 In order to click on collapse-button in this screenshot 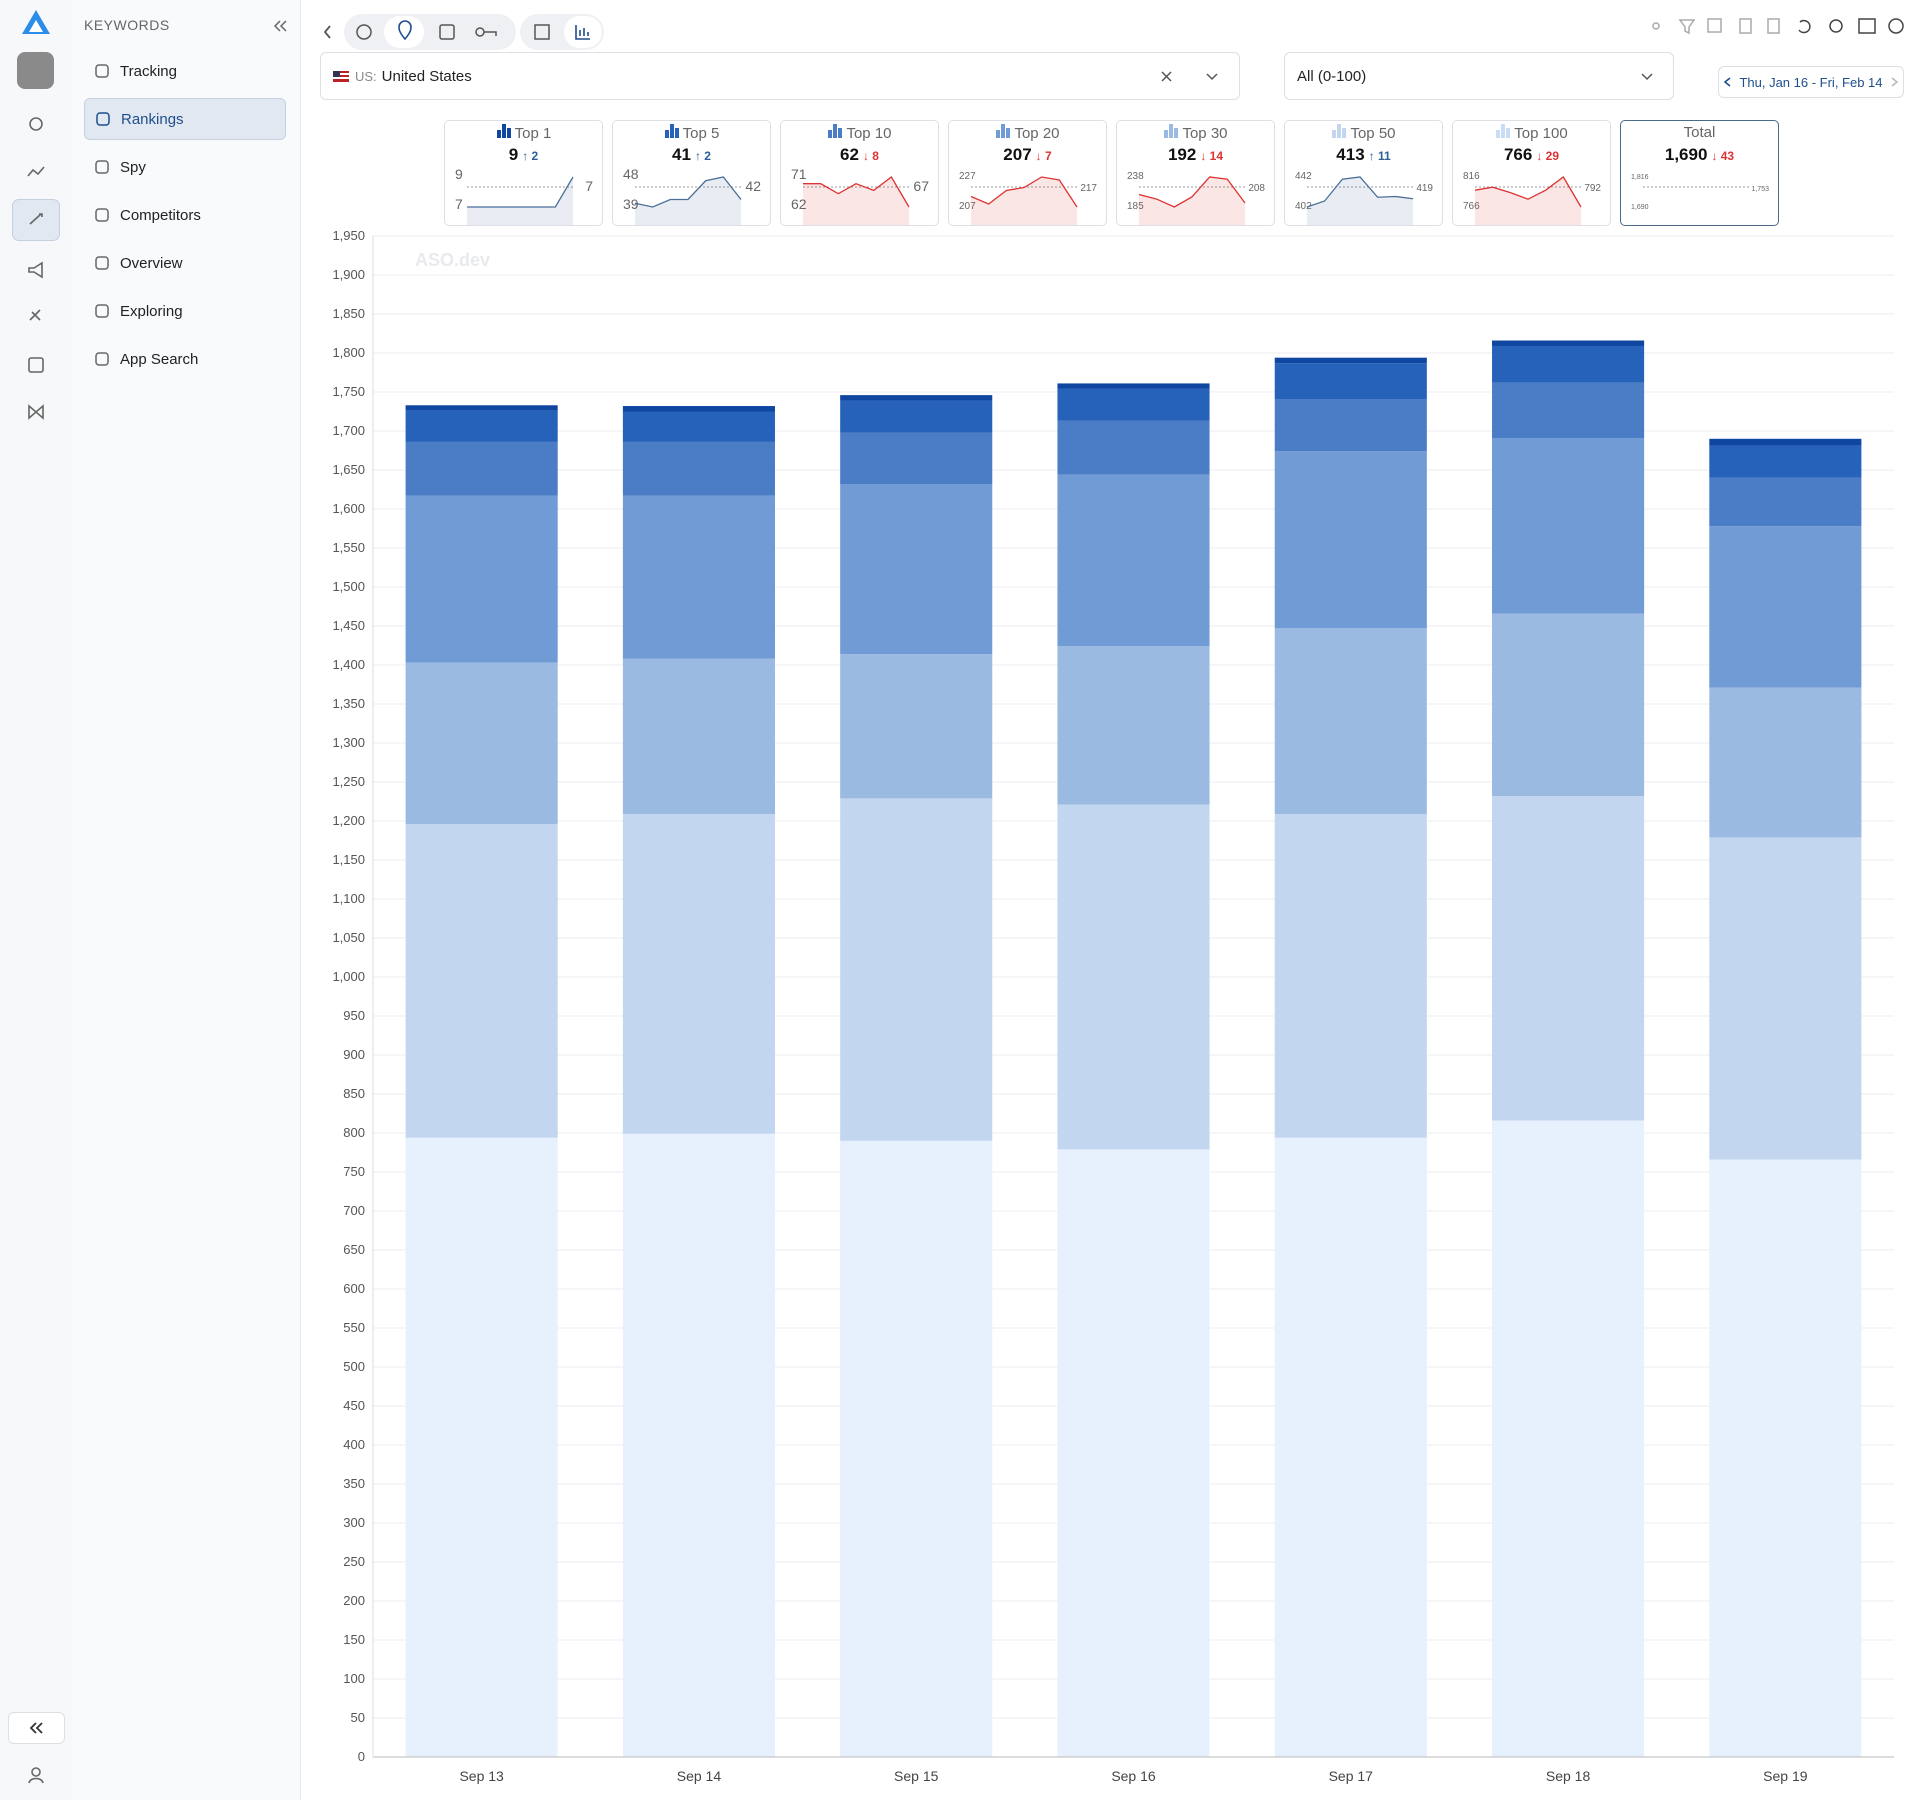, I will do `click(36, 1728)`.